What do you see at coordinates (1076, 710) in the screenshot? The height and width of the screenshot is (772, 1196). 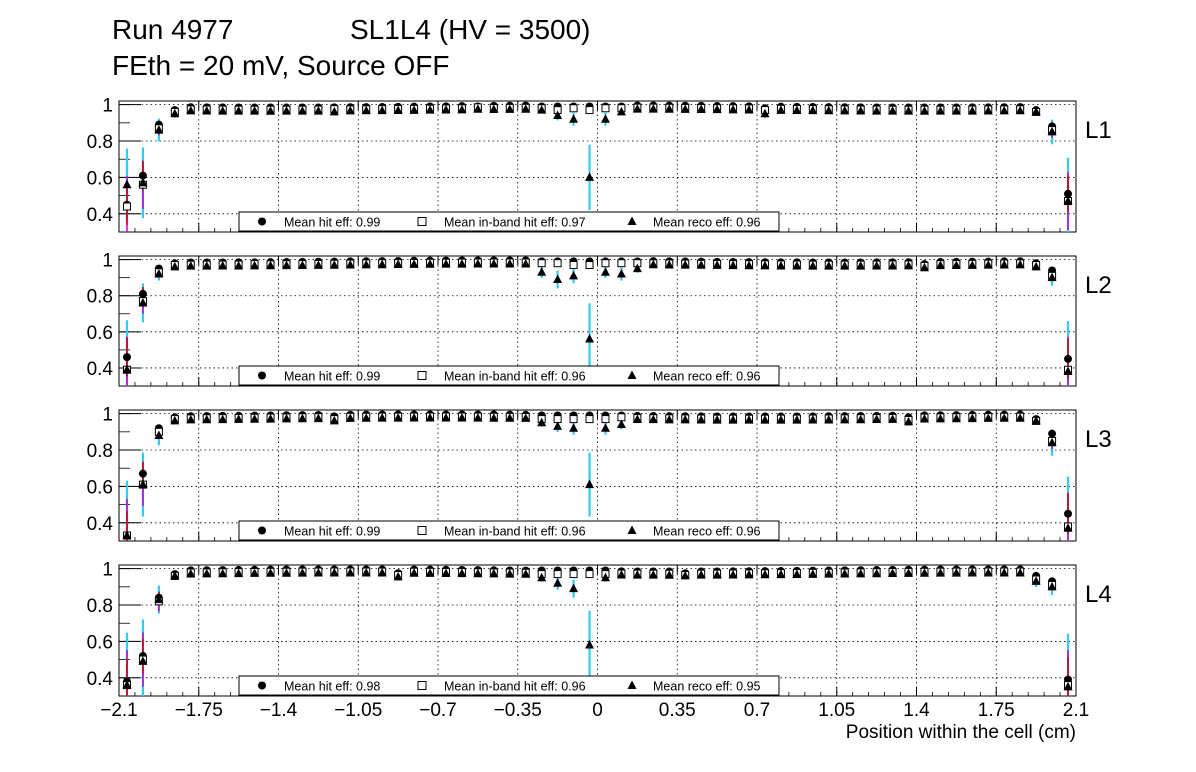 I see `x-tick-label: 2.1` at bounding box center [1076, 710].